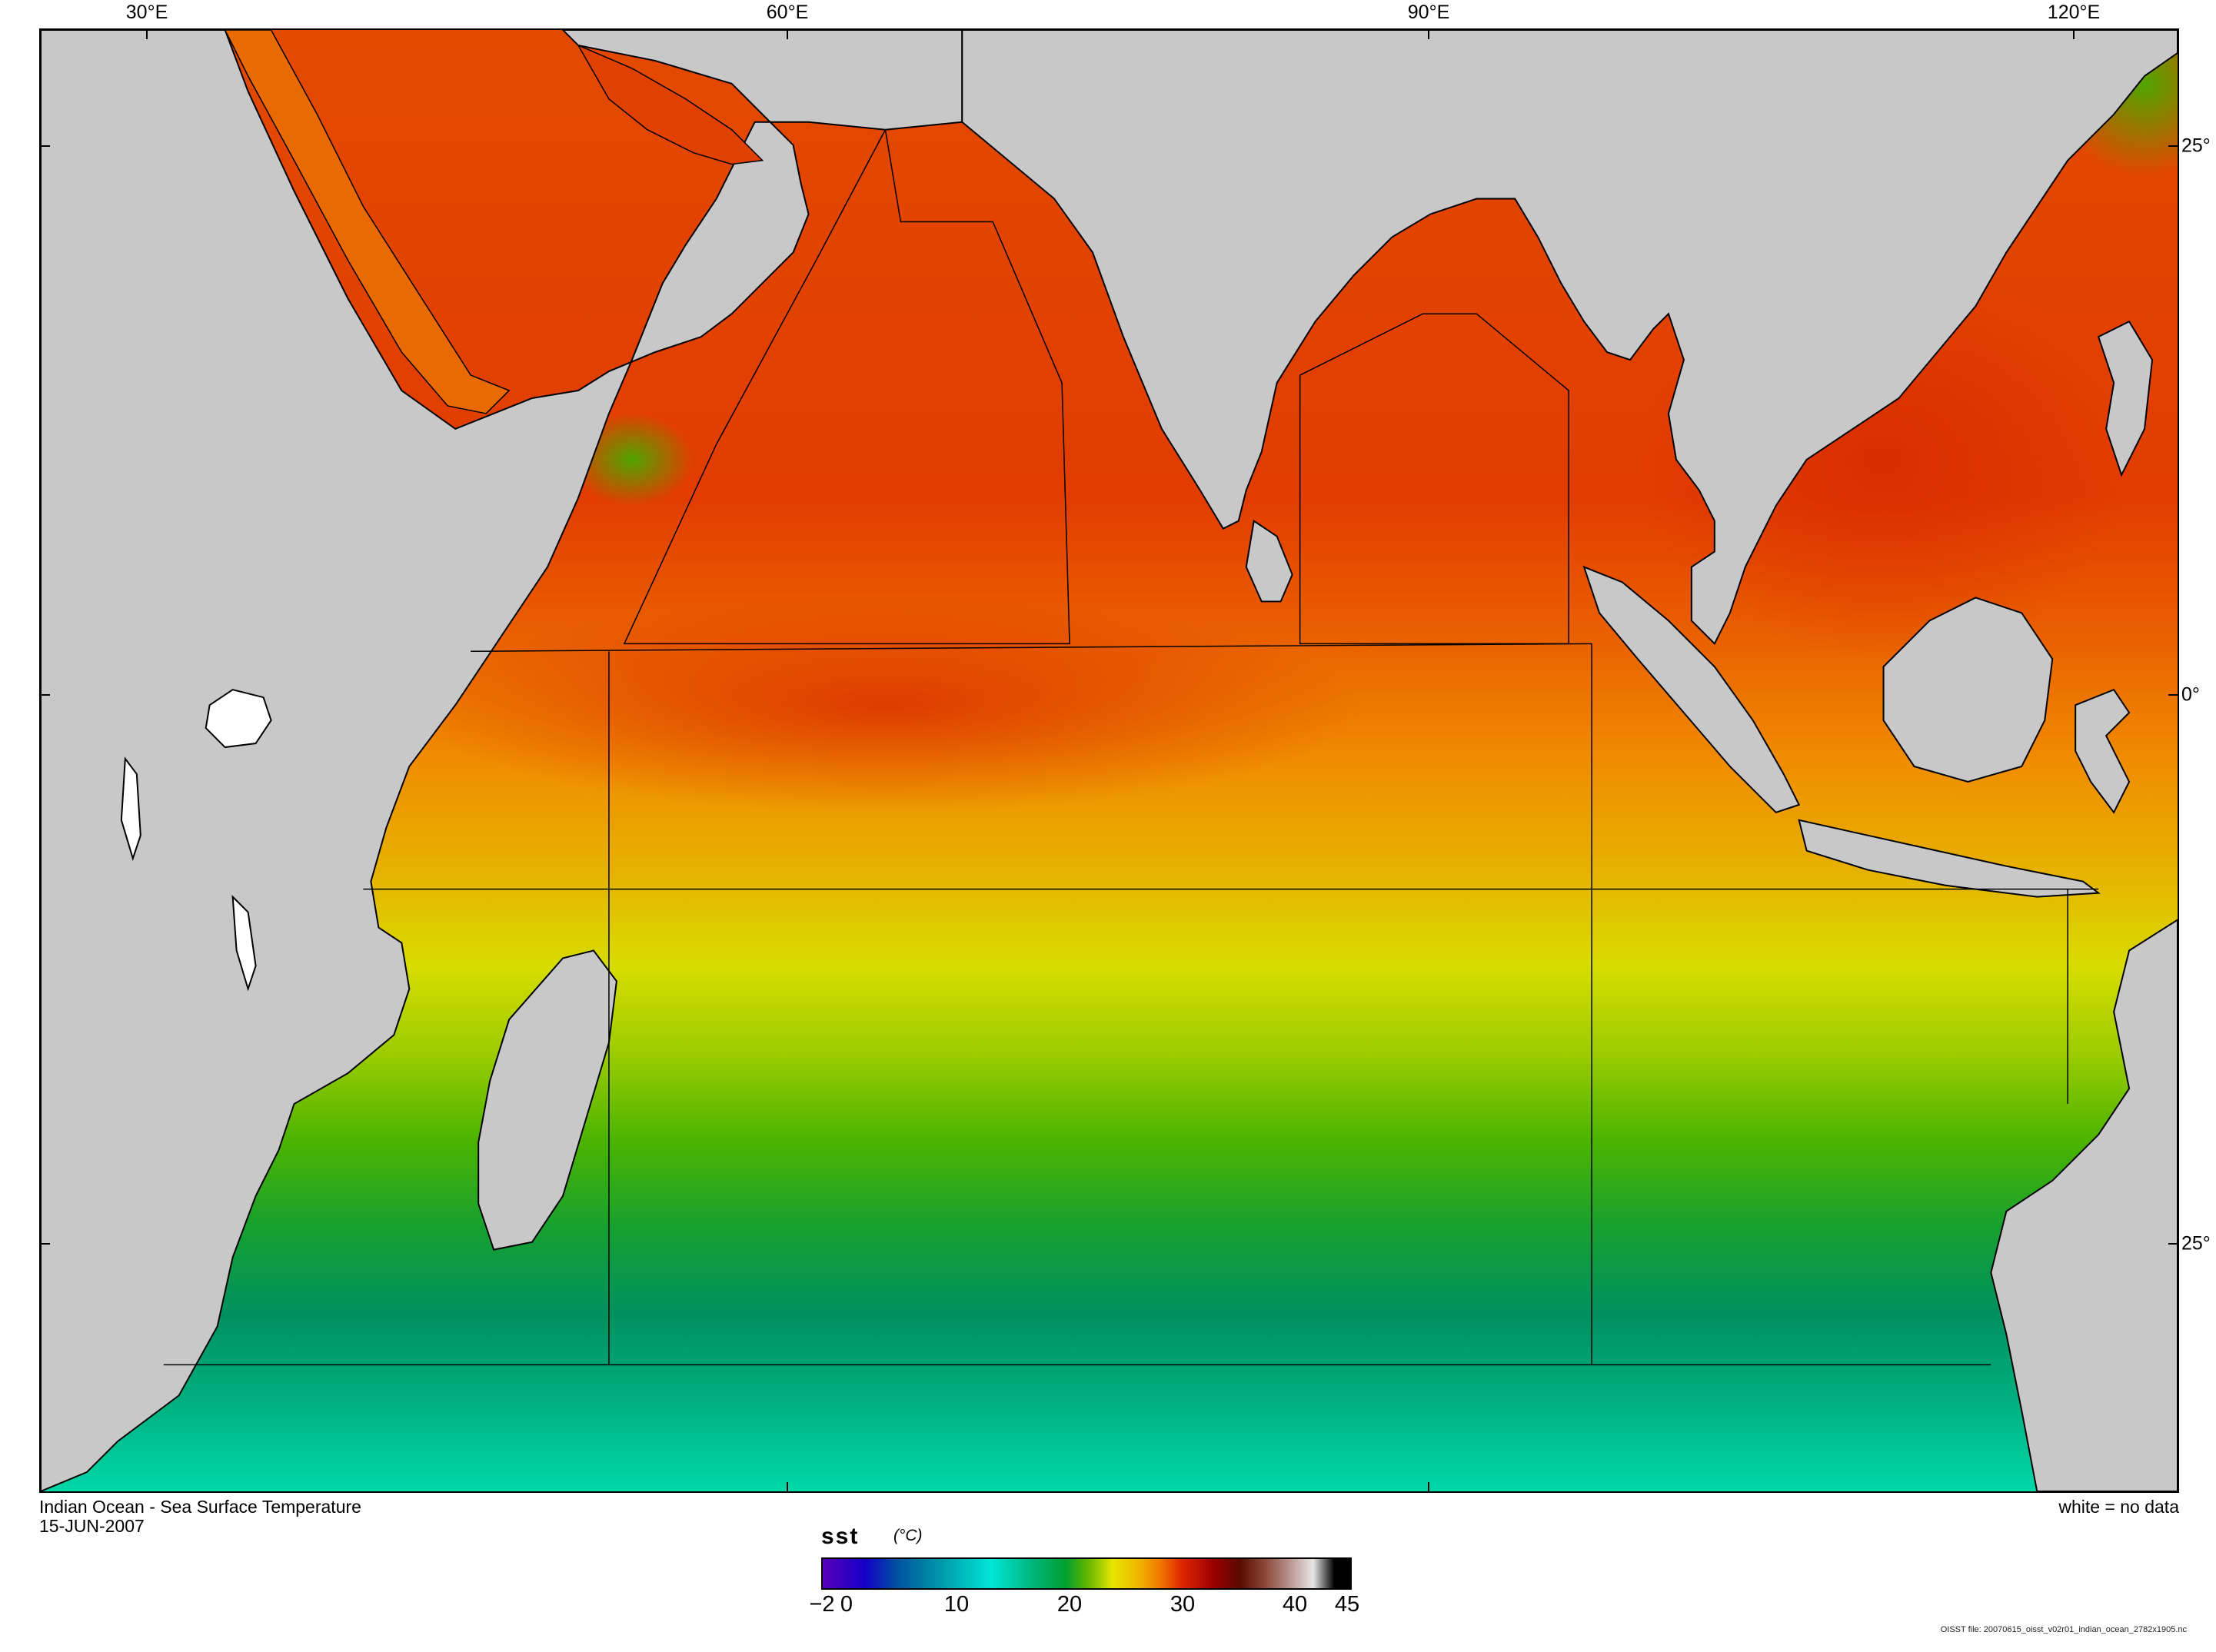  I want to click on colorbar-tick: −2, so click(822, 1604).